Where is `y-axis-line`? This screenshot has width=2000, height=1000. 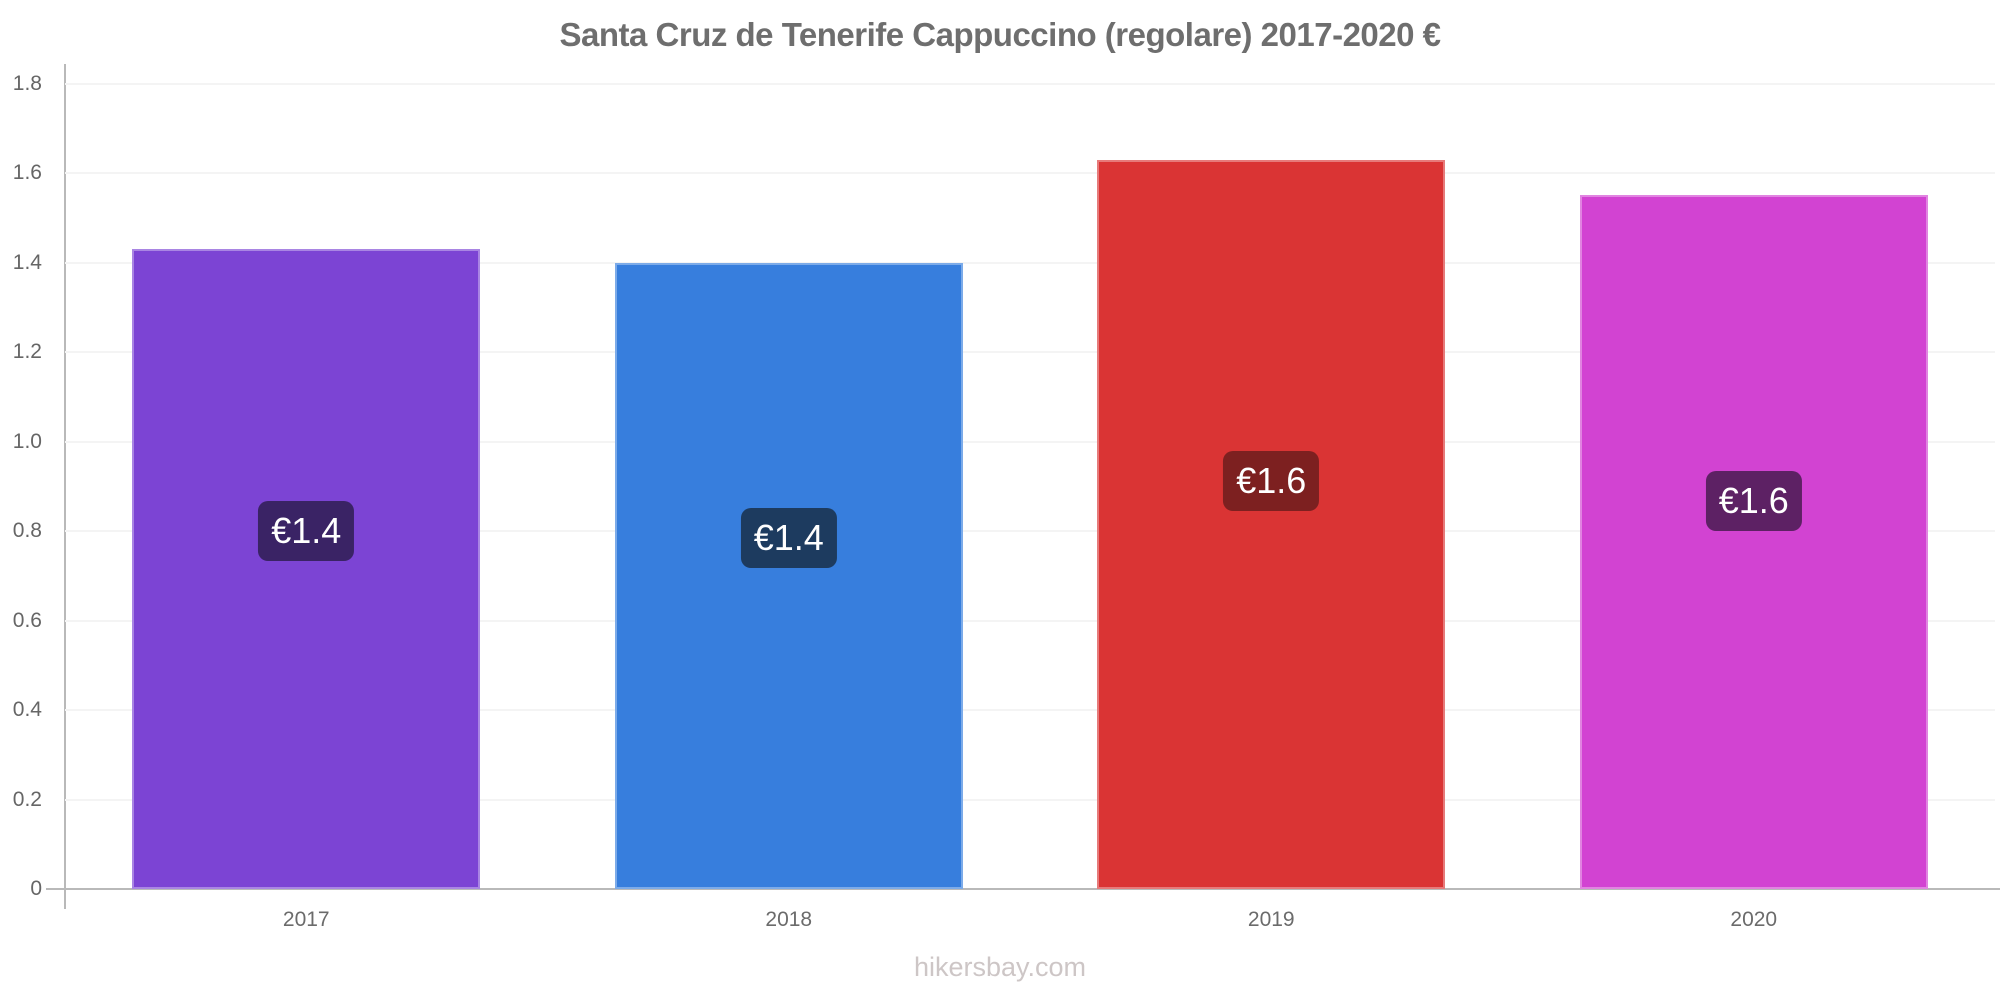
y-axis-line is located at coordinates (65, 486).